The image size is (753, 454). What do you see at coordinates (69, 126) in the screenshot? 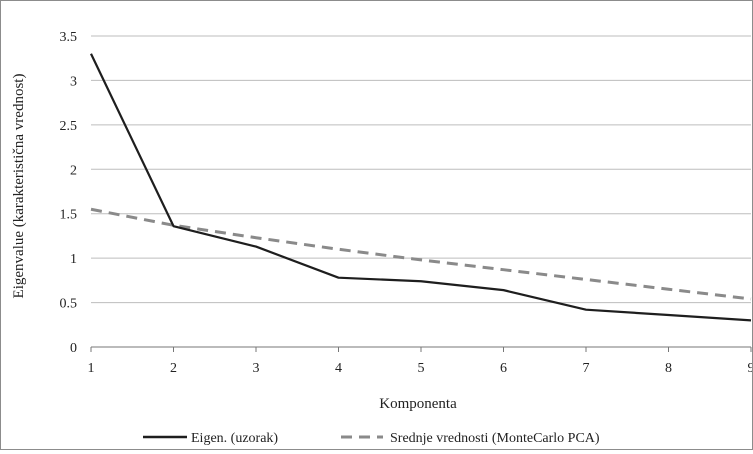
I see `y-tick-label: 2.5` at bounding box center [69, 126].